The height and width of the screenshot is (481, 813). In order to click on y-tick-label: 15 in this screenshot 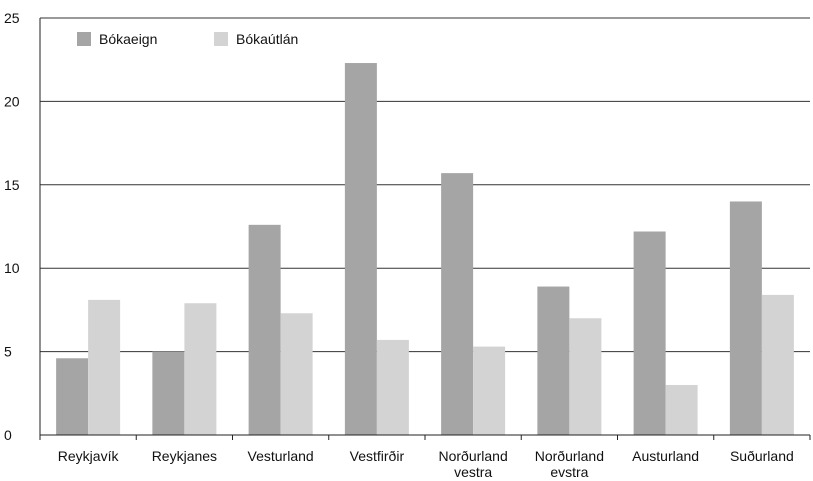, I will do `click(12, 185)`.